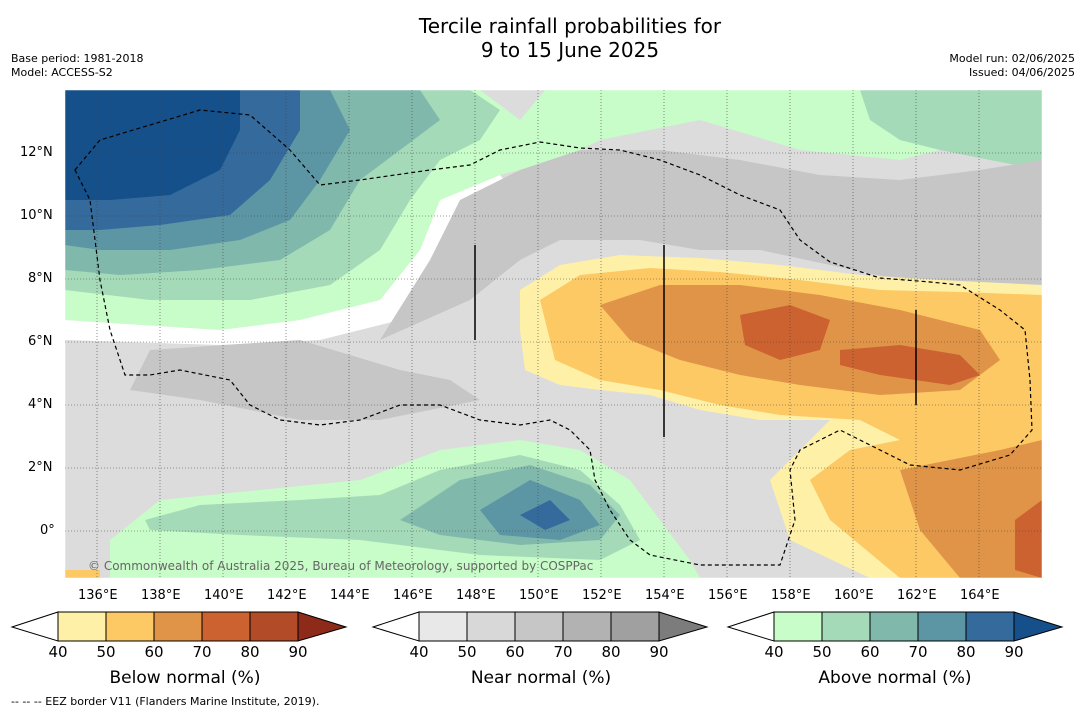  I want to click on lon-label: 140°E, so click(224, 595).